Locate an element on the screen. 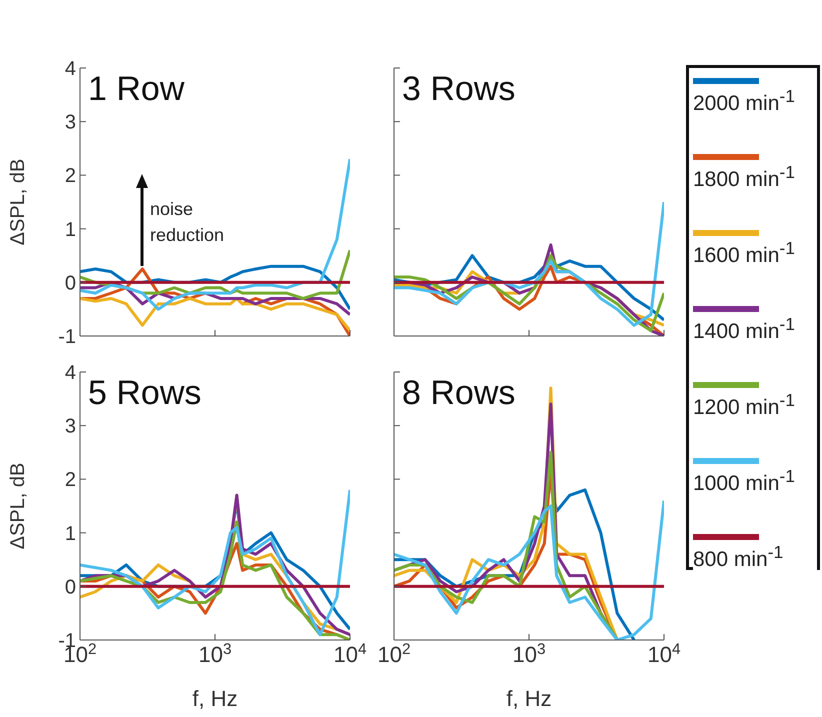  legend-label: 1200 min$^{-1}$ is located at coordinates (744, 404).